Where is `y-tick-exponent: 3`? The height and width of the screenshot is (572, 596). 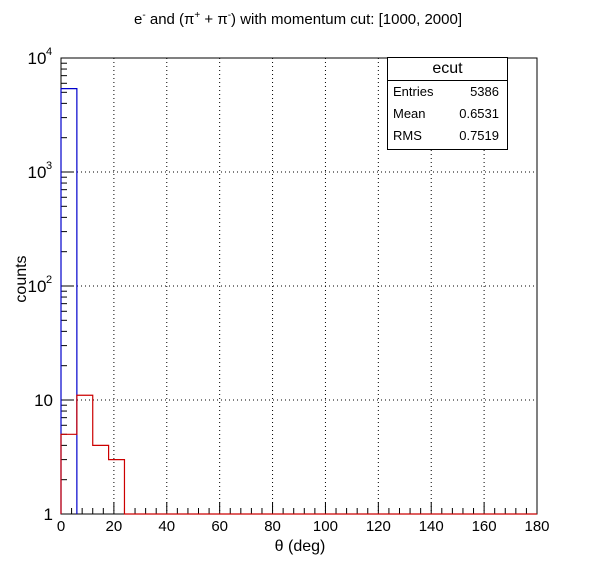 y-tick-exponent: 3 is located at coordinates (49, 166).